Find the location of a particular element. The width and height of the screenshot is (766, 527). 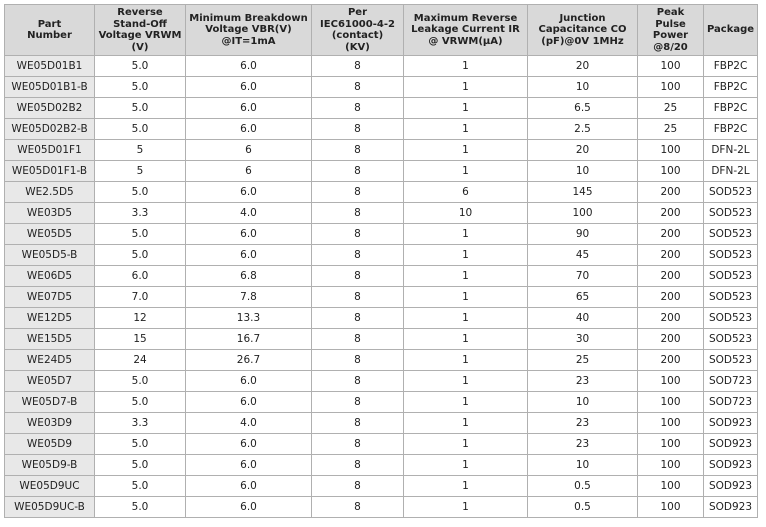

table-cell: 2.5 is located at coordinates (582, 129).